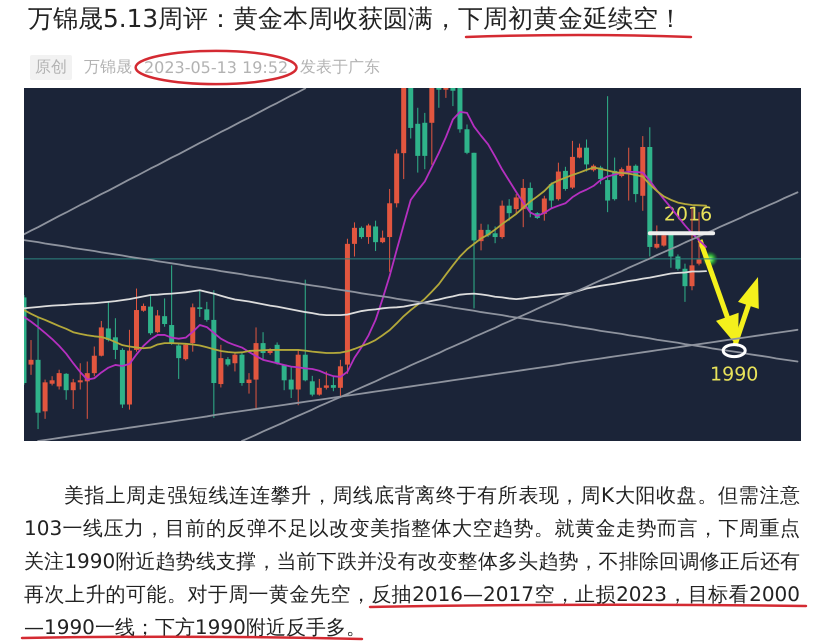 The image size is (831, 641). Describe the element at coordinates (734, 375) in the screenshot. I see `series-label: 1990` at that location.